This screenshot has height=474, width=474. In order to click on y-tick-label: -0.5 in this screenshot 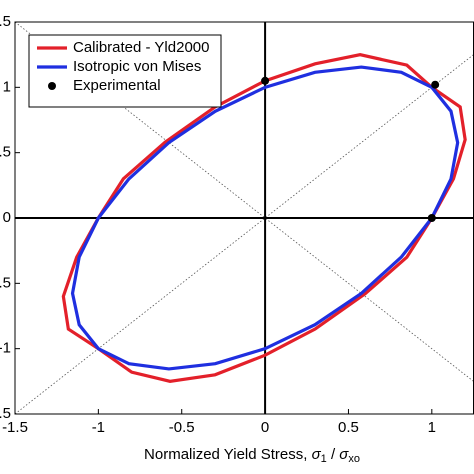, I will do `click(5, 282)`.